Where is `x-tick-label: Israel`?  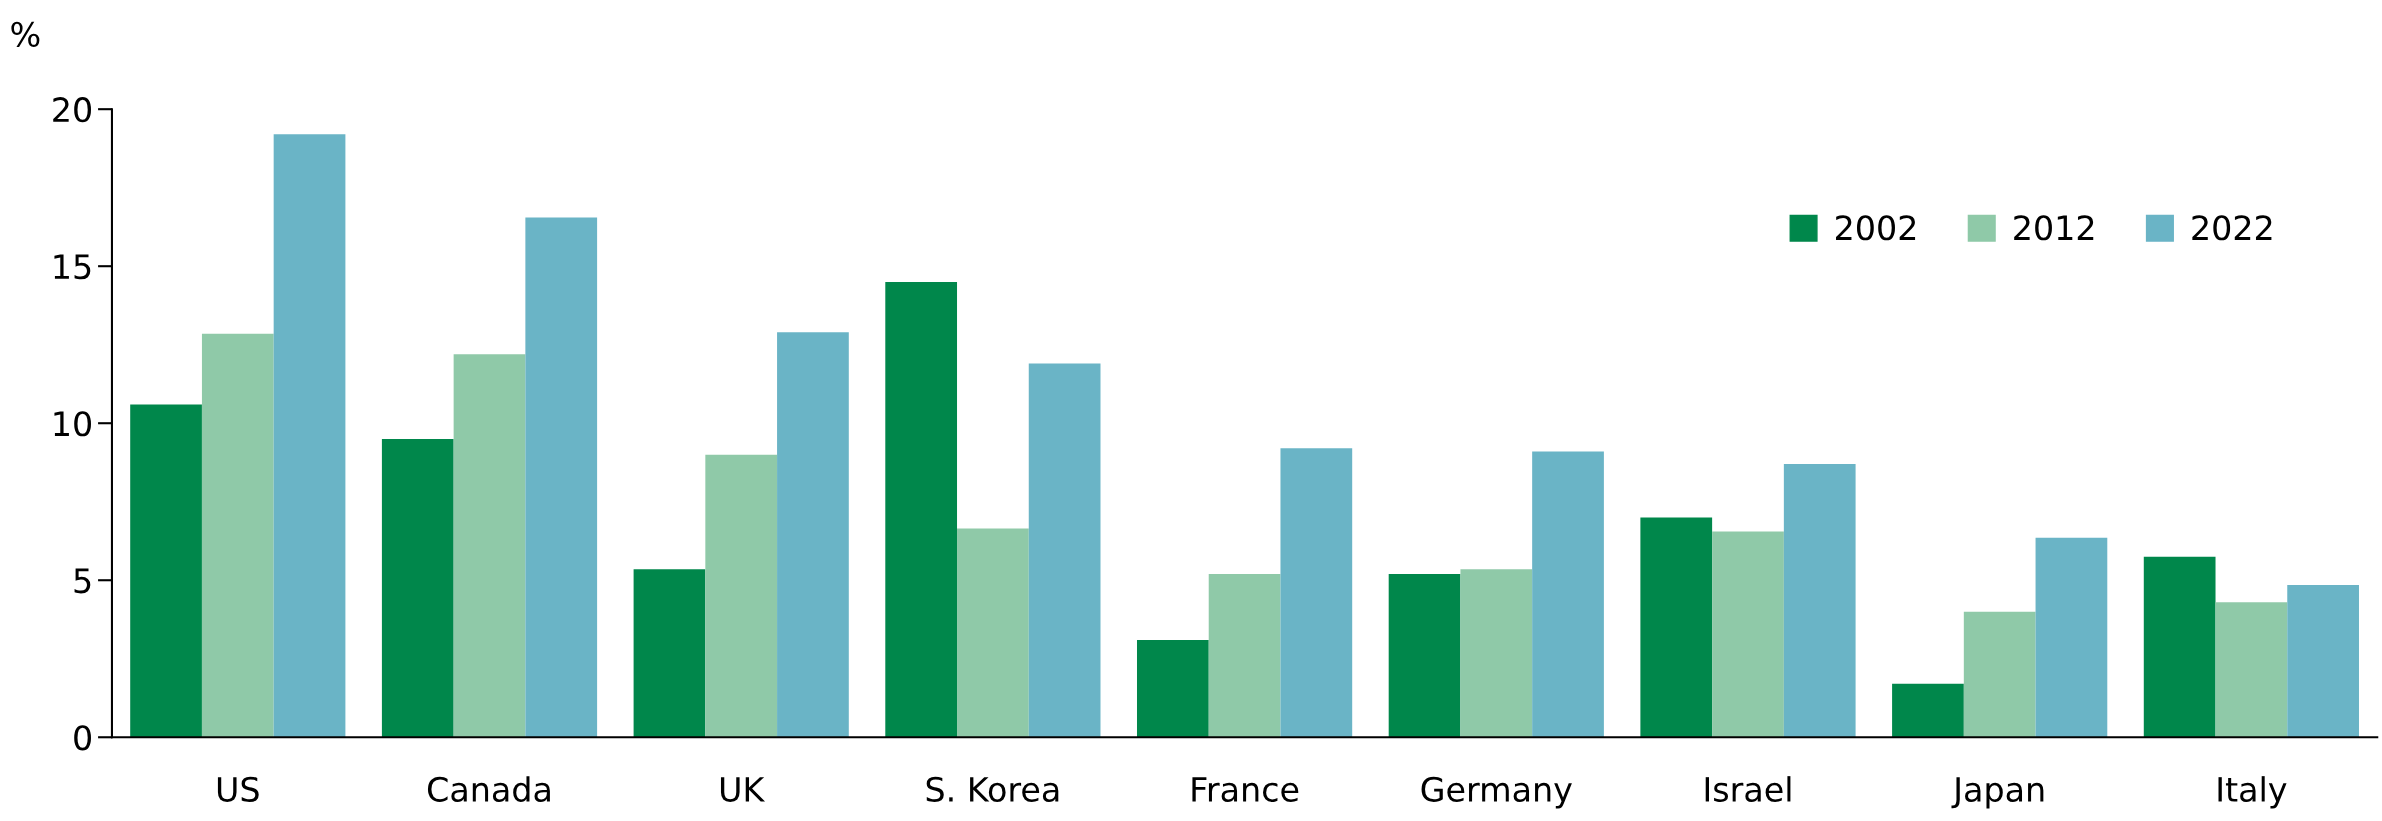 x-tick-label: Israel is located at coordinates (1748, 789).